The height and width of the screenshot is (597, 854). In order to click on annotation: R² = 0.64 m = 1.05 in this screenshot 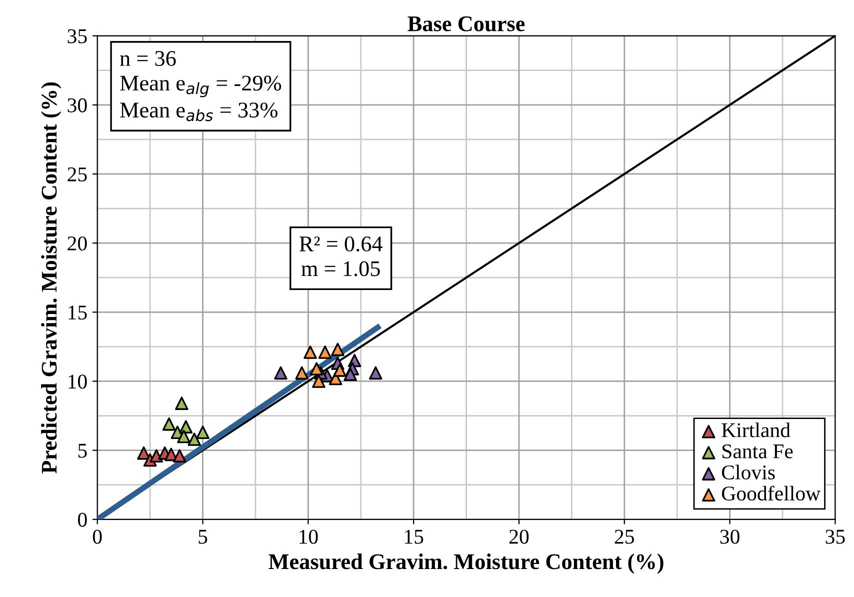, I will do `click(341, 256)`.